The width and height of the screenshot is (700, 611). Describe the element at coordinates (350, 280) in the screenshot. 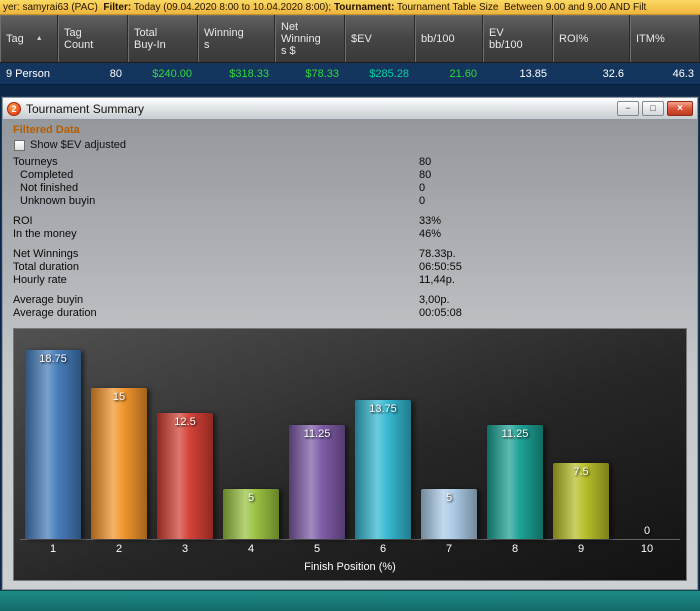

I see `stat-row: Hourly rate 11,44р.` at that location.